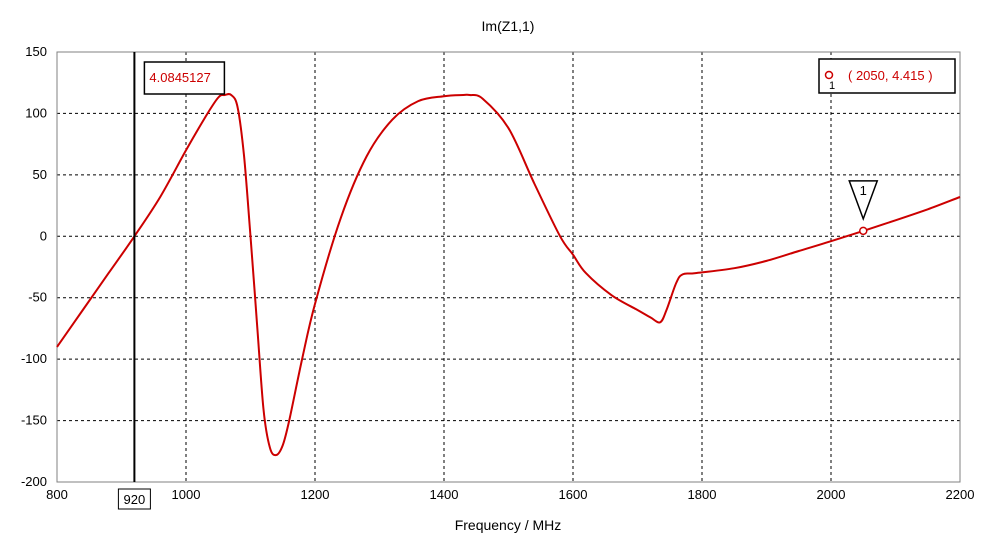  I want to click on y-tick-label: -200, so click(34, 481).